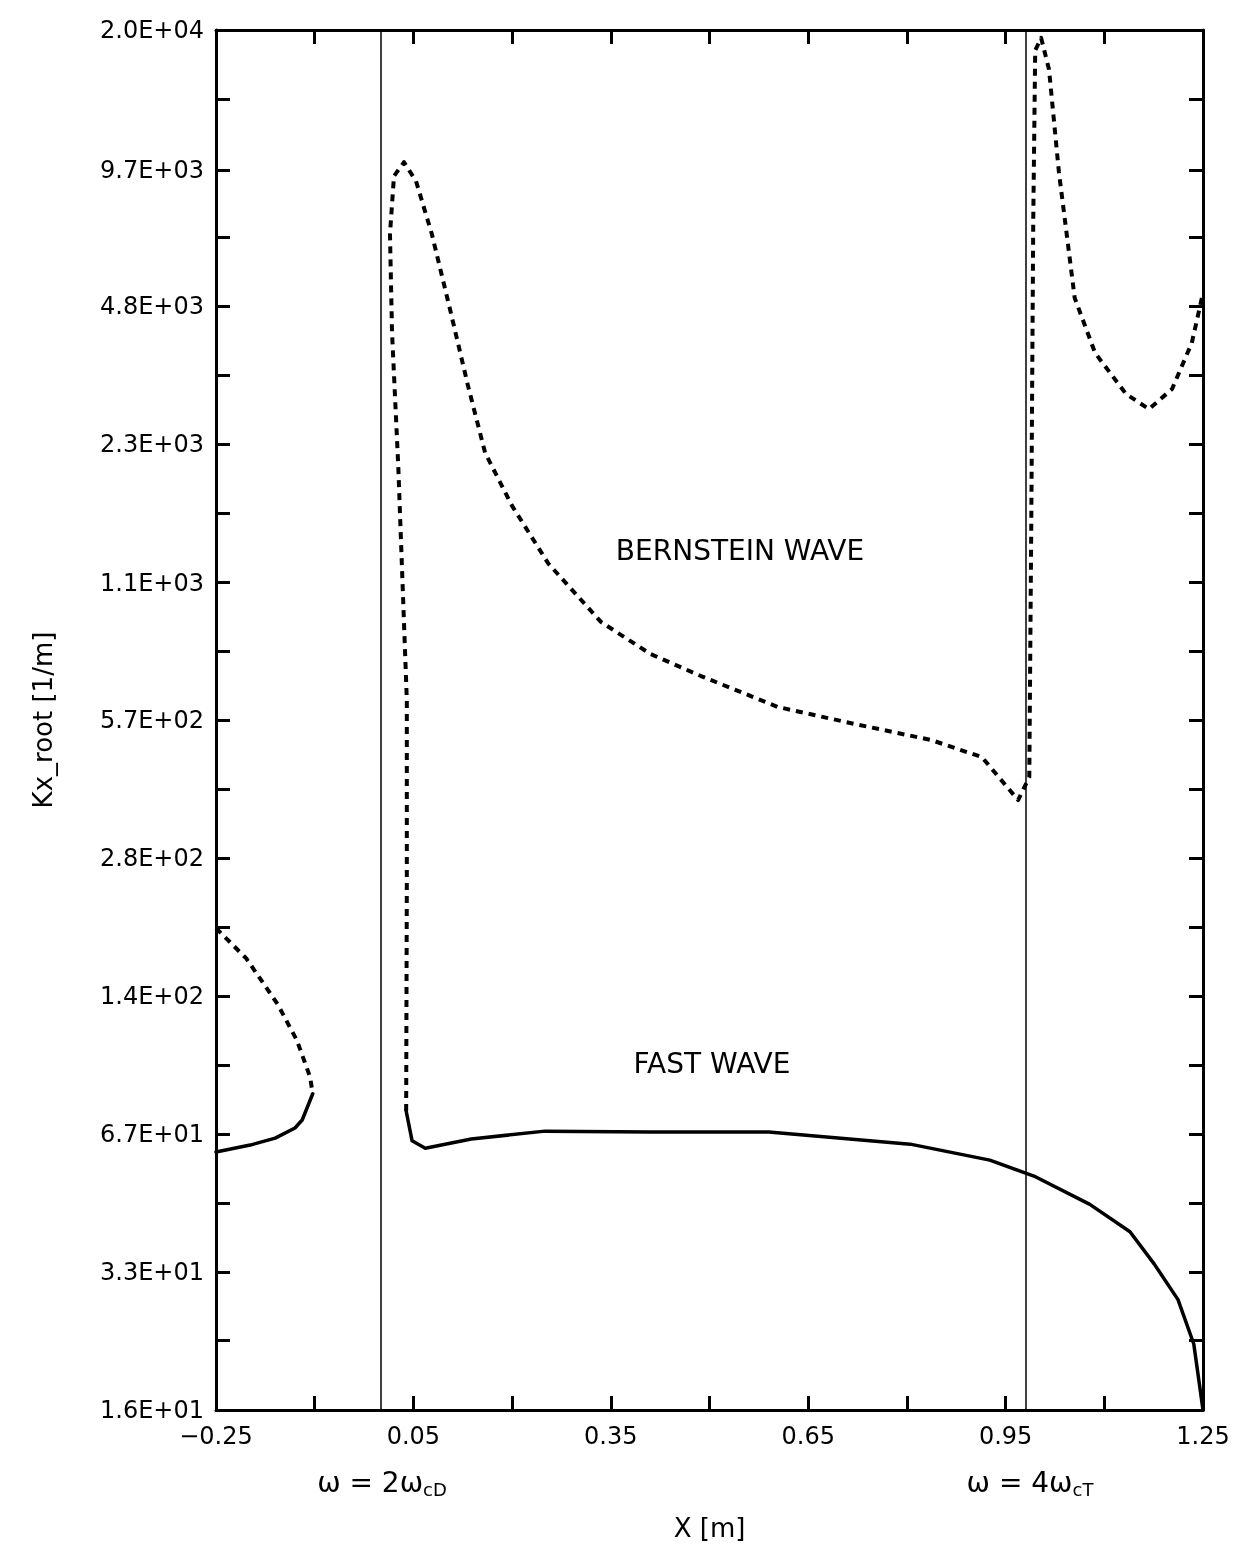  What do you see at coordinates (1005, 1436) in the screenshot?
I see `x-tick-label: 0.95` at bounding box center [1005, 1436].